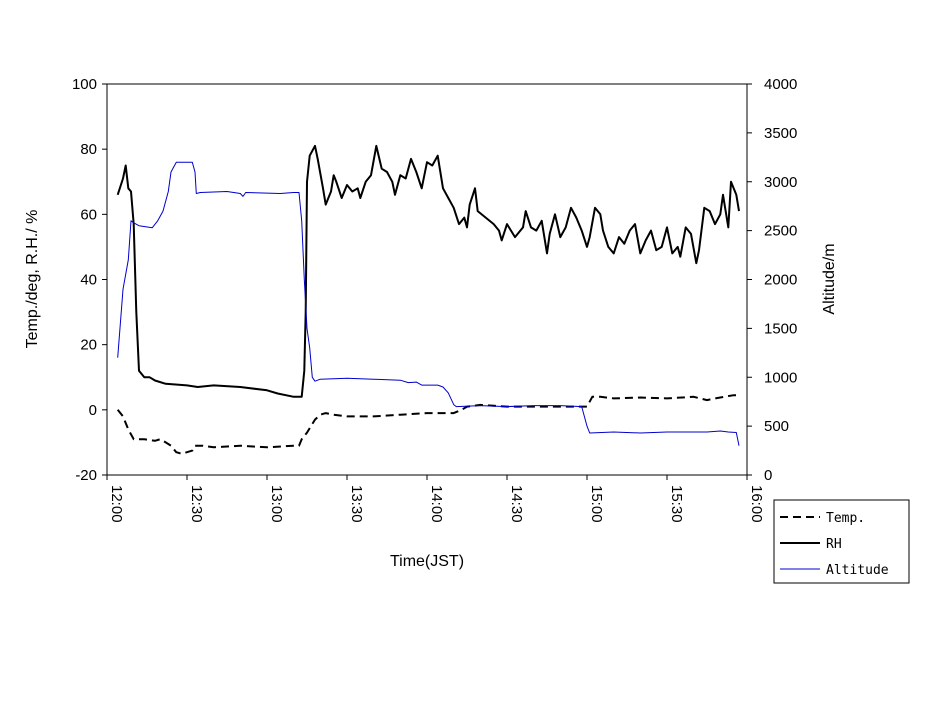  What do you see at coordinates (356, 504) in the screenshot?
I see `x-tick-label: 13:30` at bounding box center [356, 504].